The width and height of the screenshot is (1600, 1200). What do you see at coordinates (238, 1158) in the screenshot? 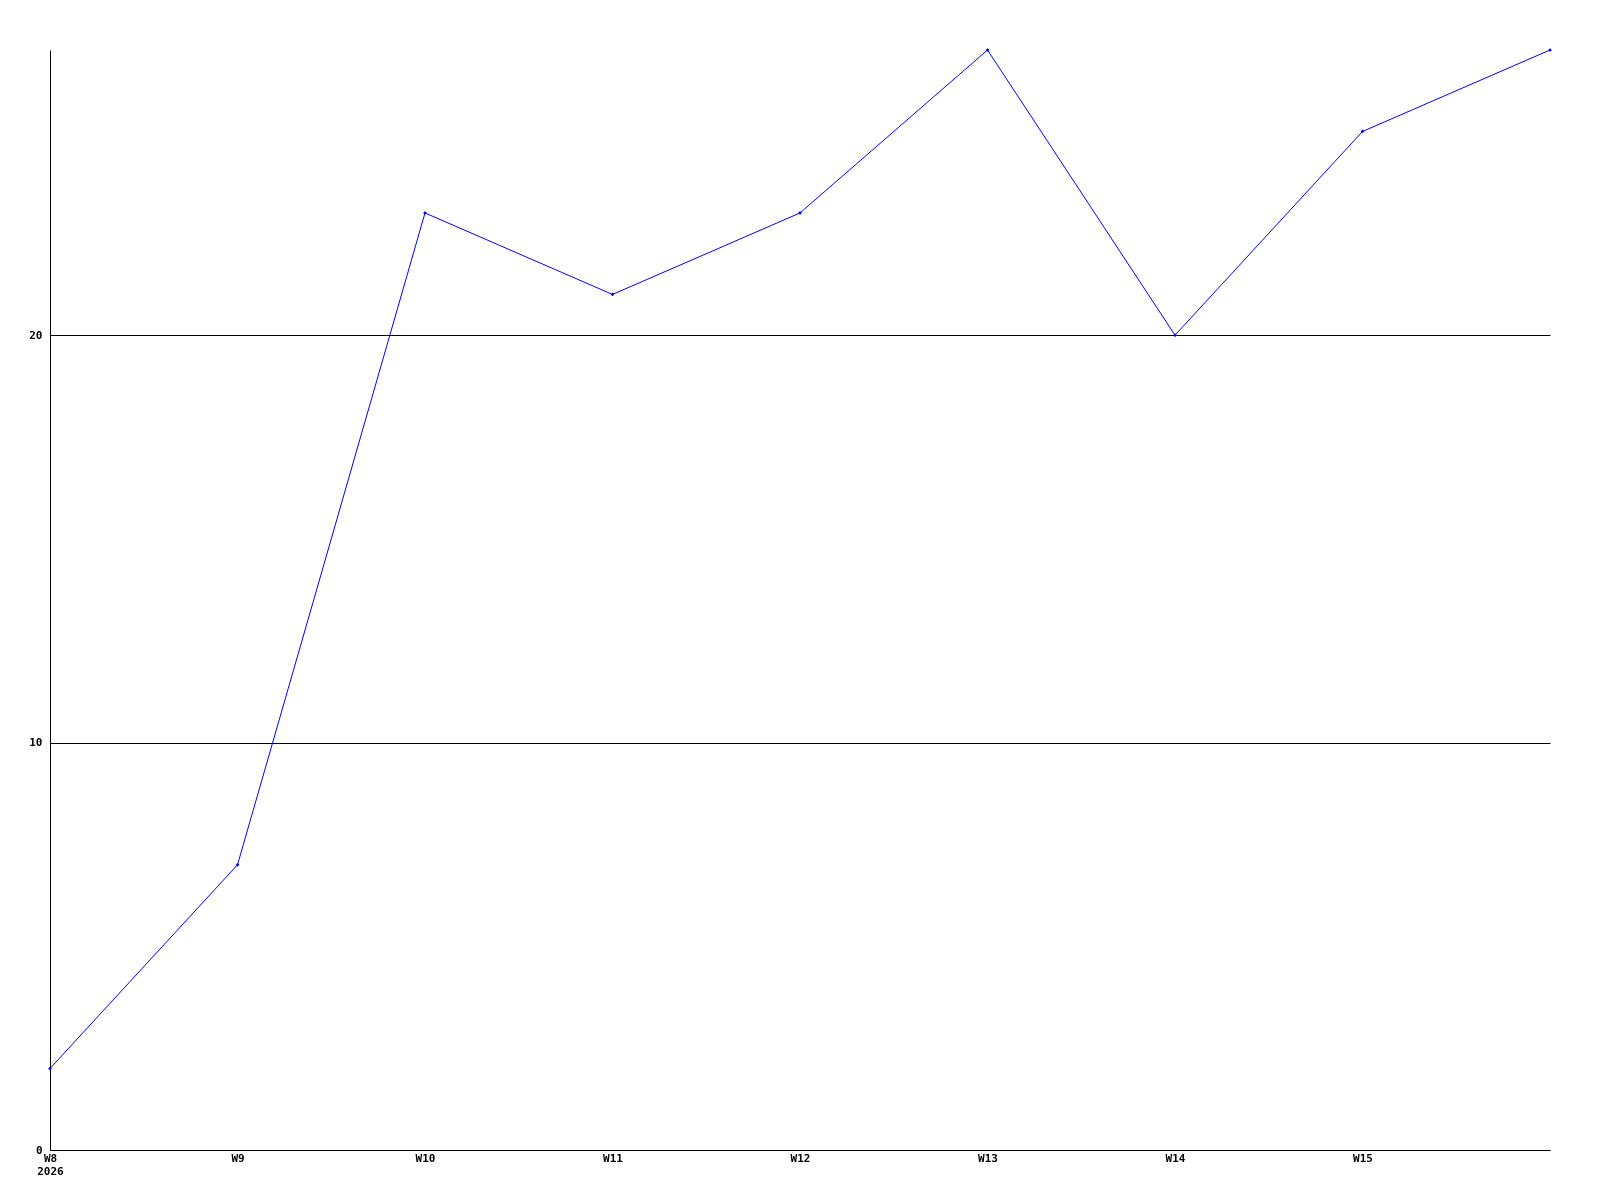
I see `x-tick-label: W9` at bounding box center [238, 1158].